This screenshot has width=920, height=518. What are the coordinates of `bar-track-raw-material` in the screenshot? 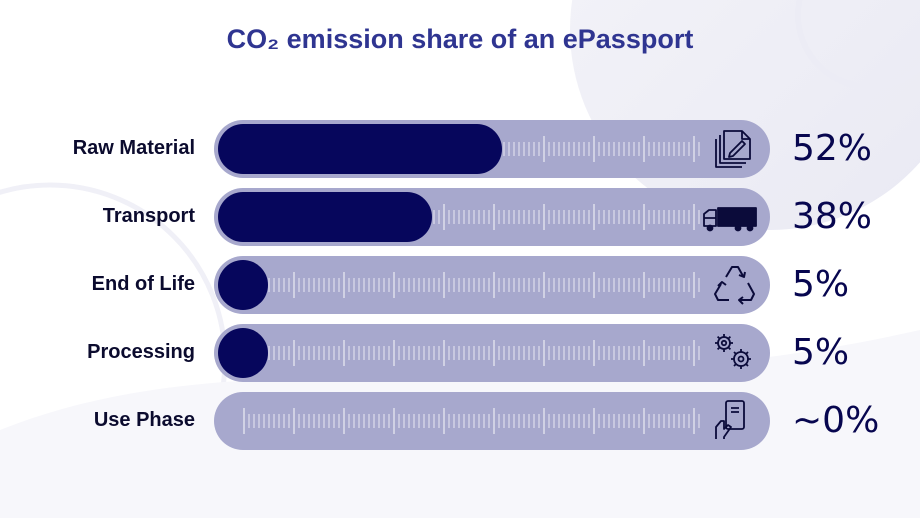 It's located at (492, 149).